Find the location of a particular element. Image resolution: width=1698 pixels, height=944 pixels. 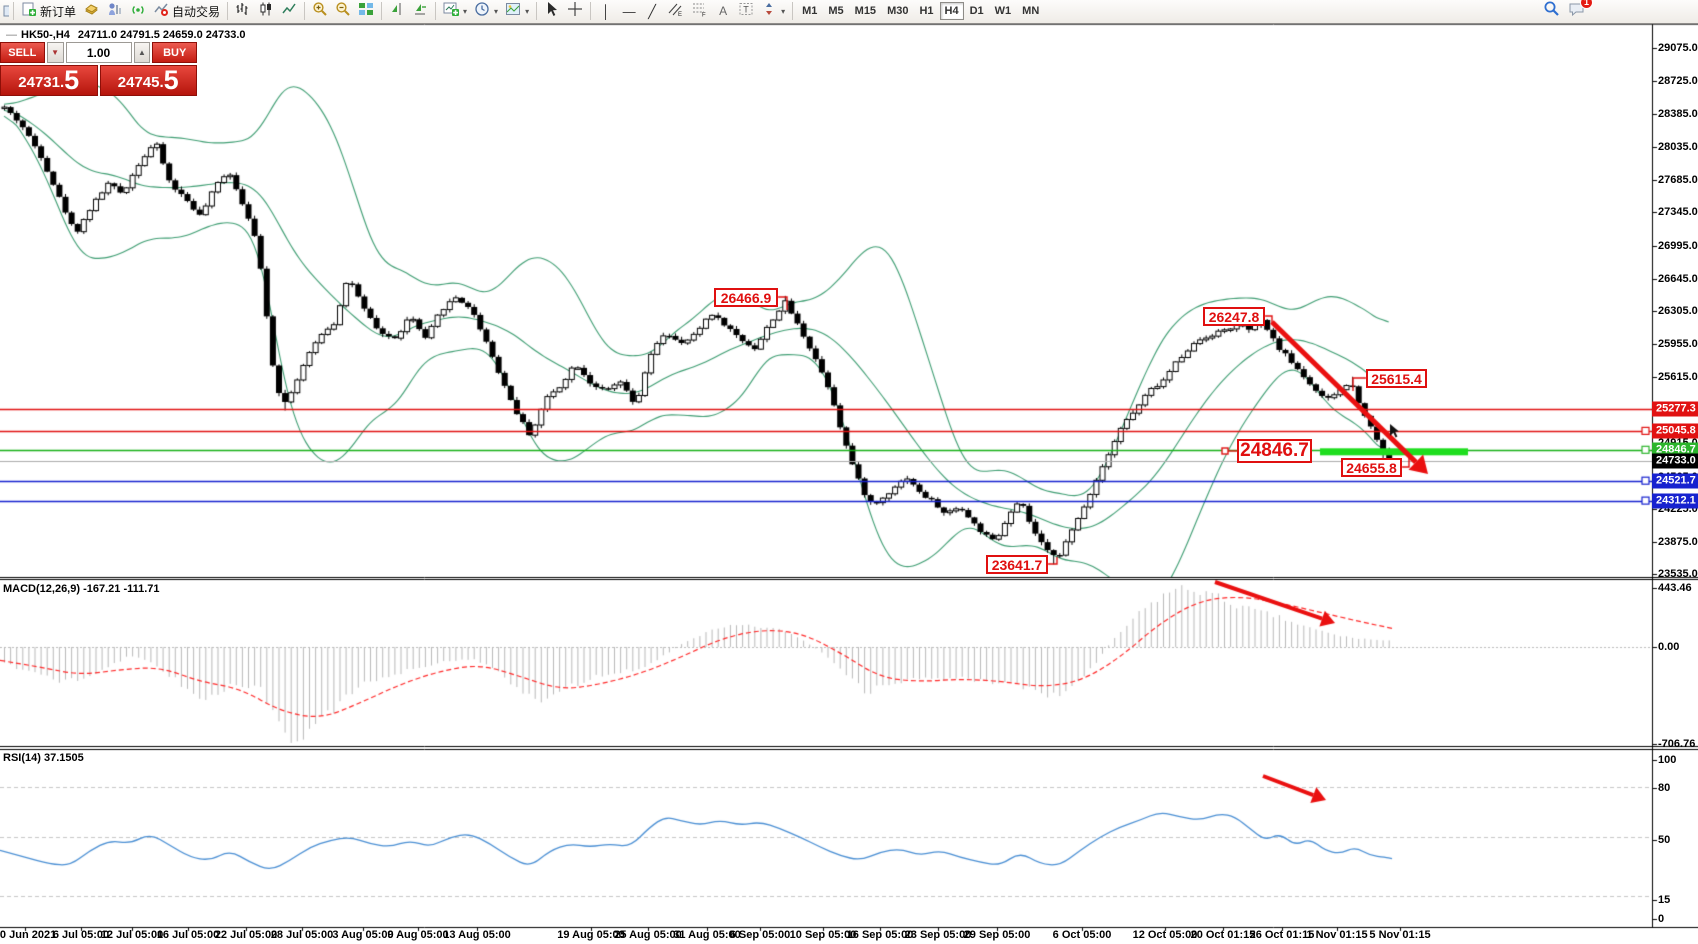

one-click-trading-panel: SELL ▼ ▲ BUY 24731.5 24745.5 is located at coordinates (98, 69).